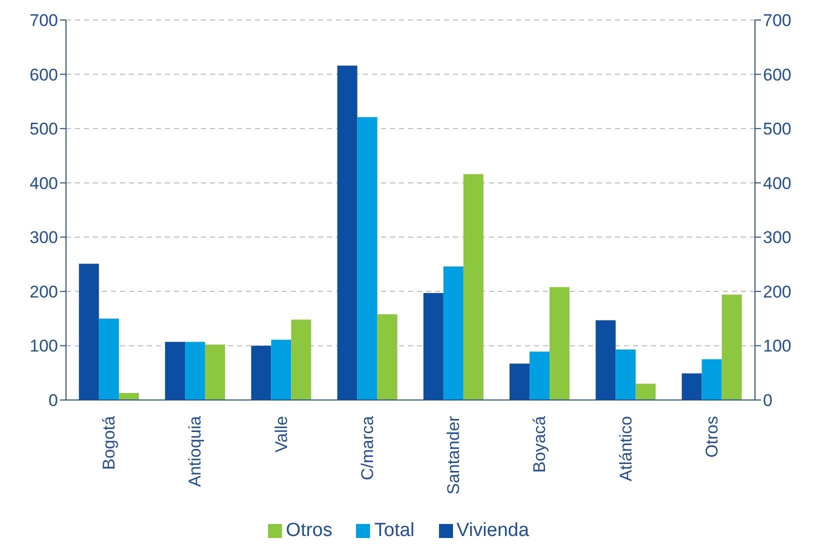  Describe the element at coordinates (712, 437) in the screenshot. I see `x-tick-label: Otros` at that location.